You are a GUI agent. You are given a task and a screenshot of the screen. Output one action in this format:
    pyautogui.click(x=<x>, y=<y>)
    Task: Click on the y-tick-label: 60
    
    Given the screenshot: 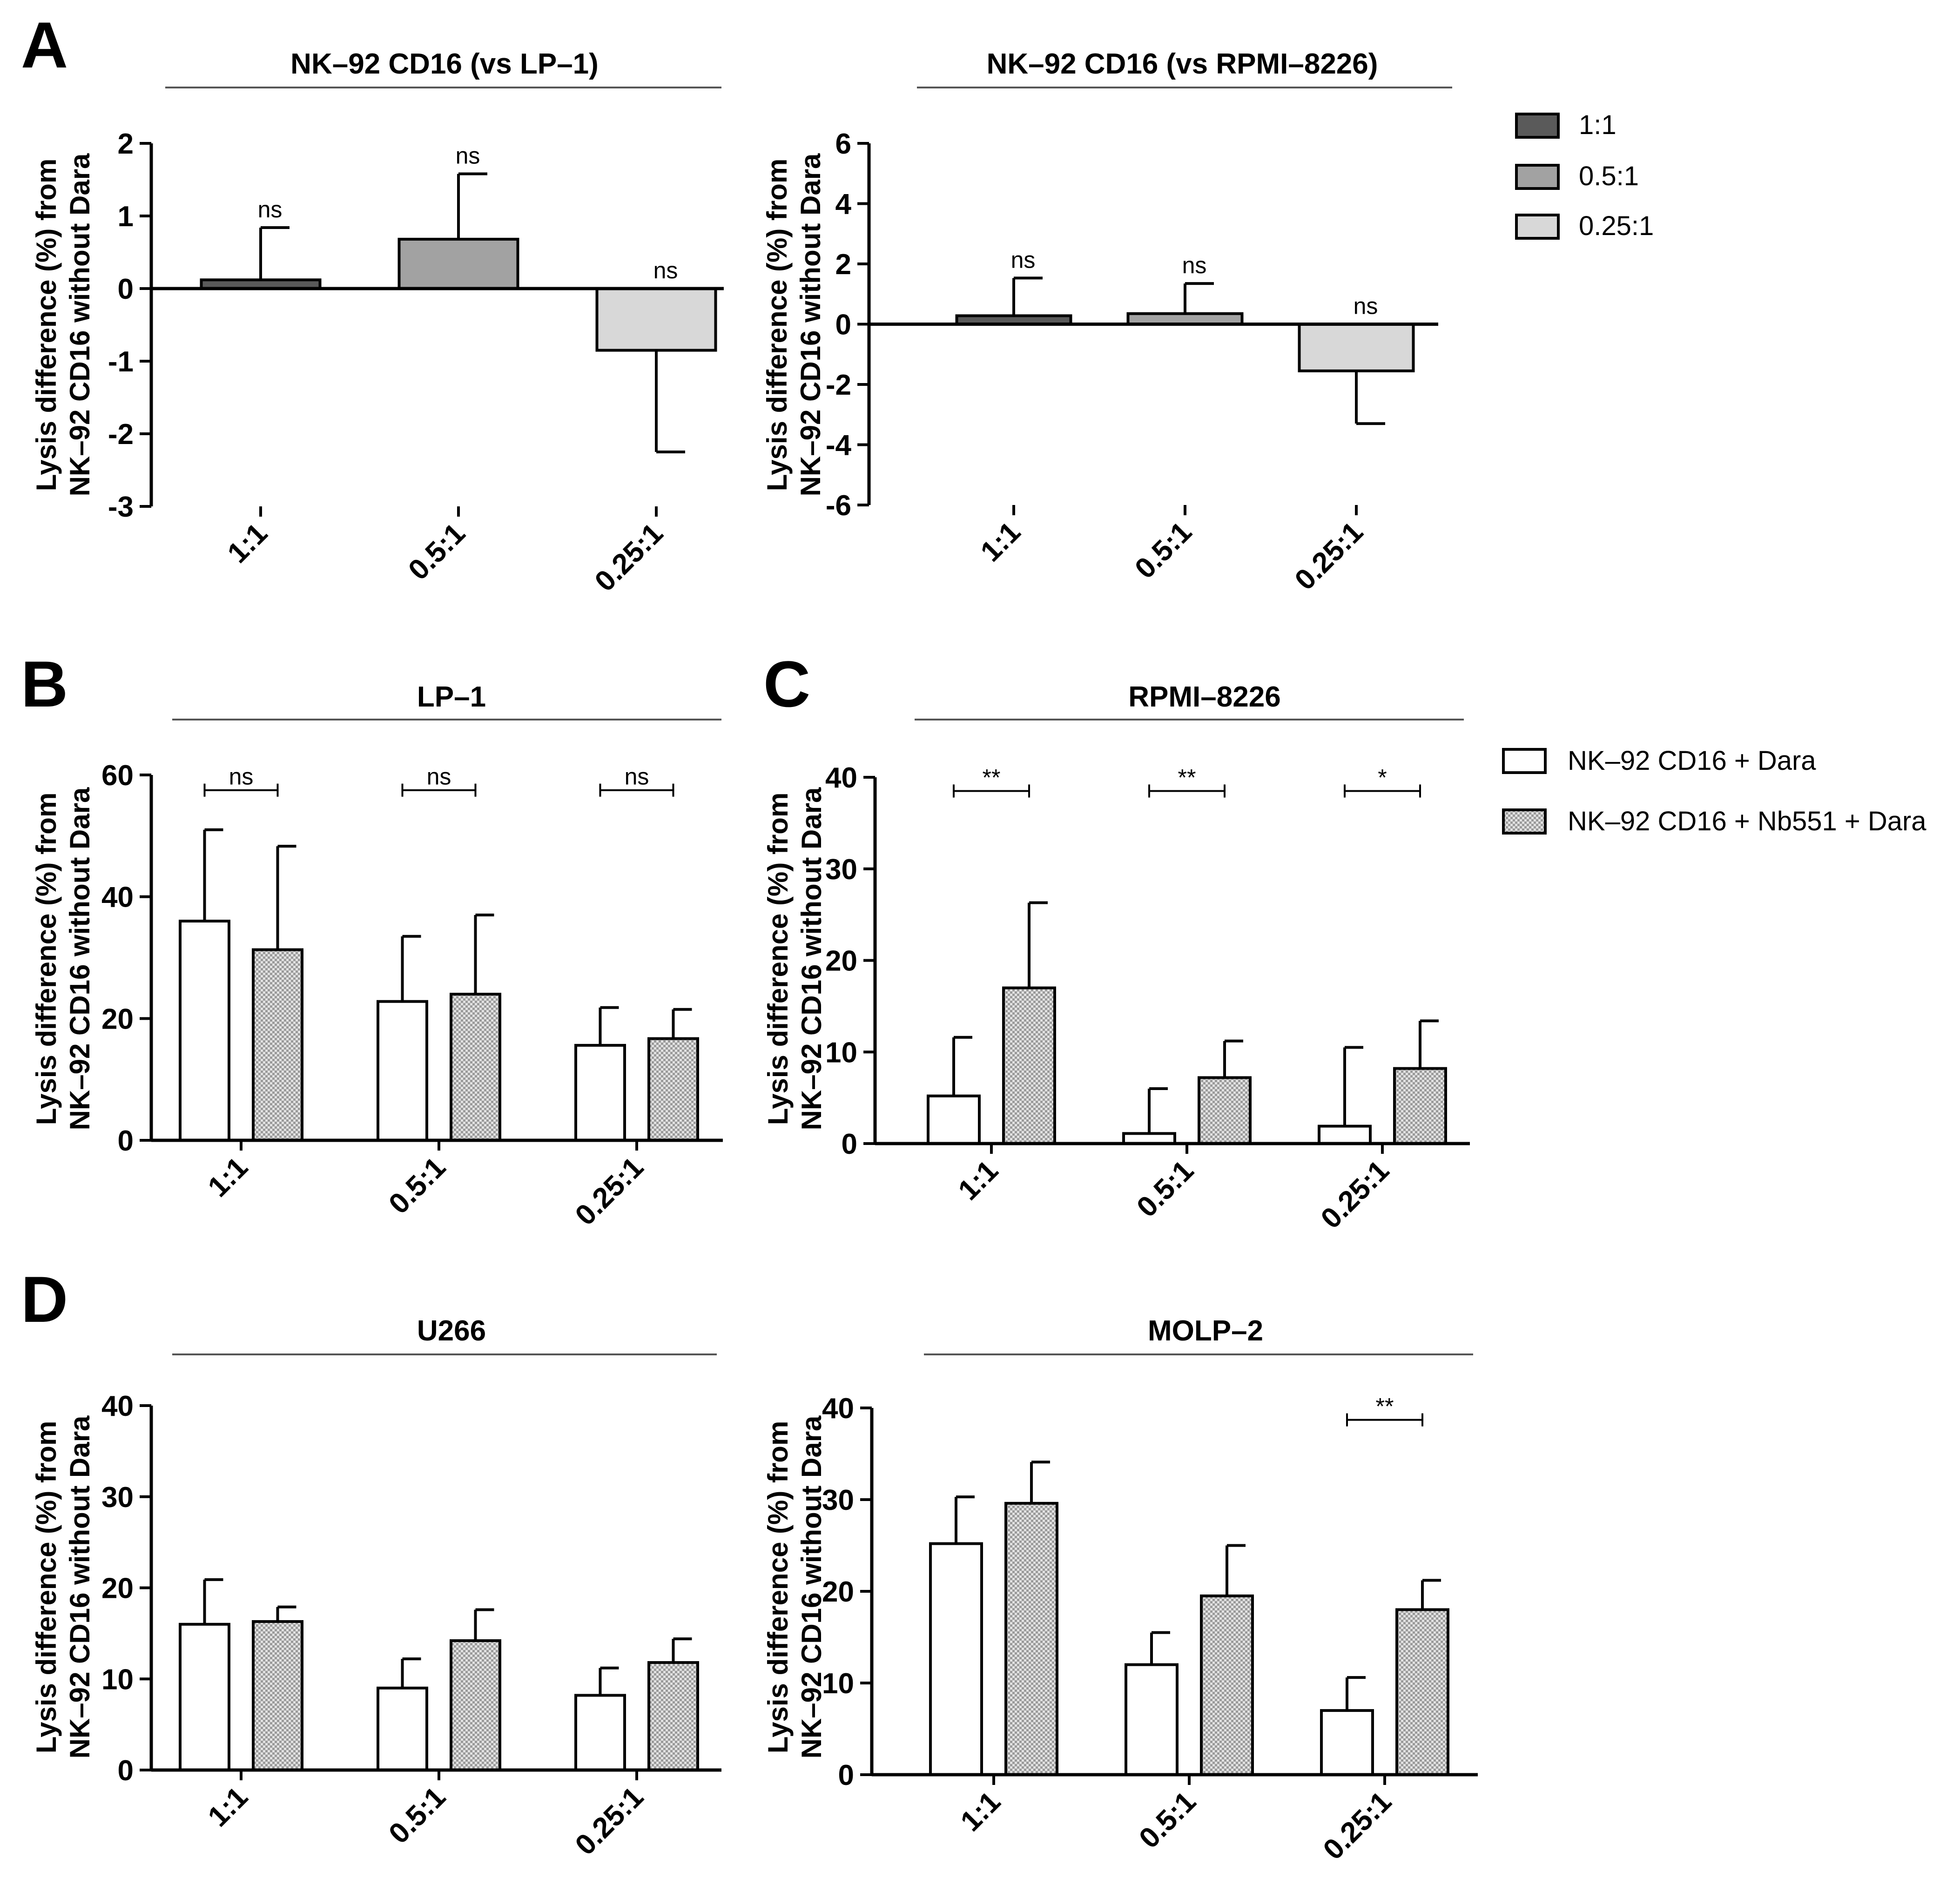 What is the action you would take?
    pyautogui.click(x=118, y=776)
    